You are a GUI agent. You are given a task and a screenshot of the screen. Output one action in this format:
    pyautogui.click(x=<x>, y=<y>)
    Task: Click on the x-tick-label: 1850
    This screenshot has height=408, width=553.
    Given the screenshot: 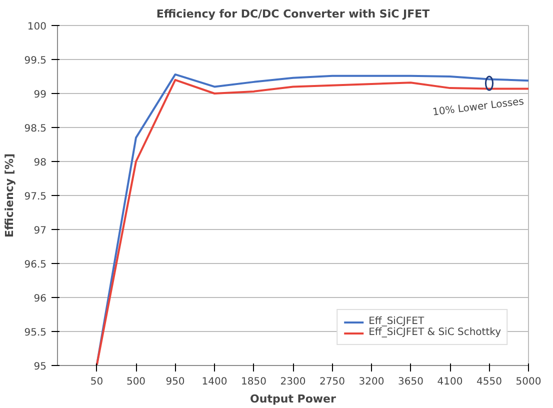 What is the action you would take?
    pyautogui.click(x=253, y=382)
    